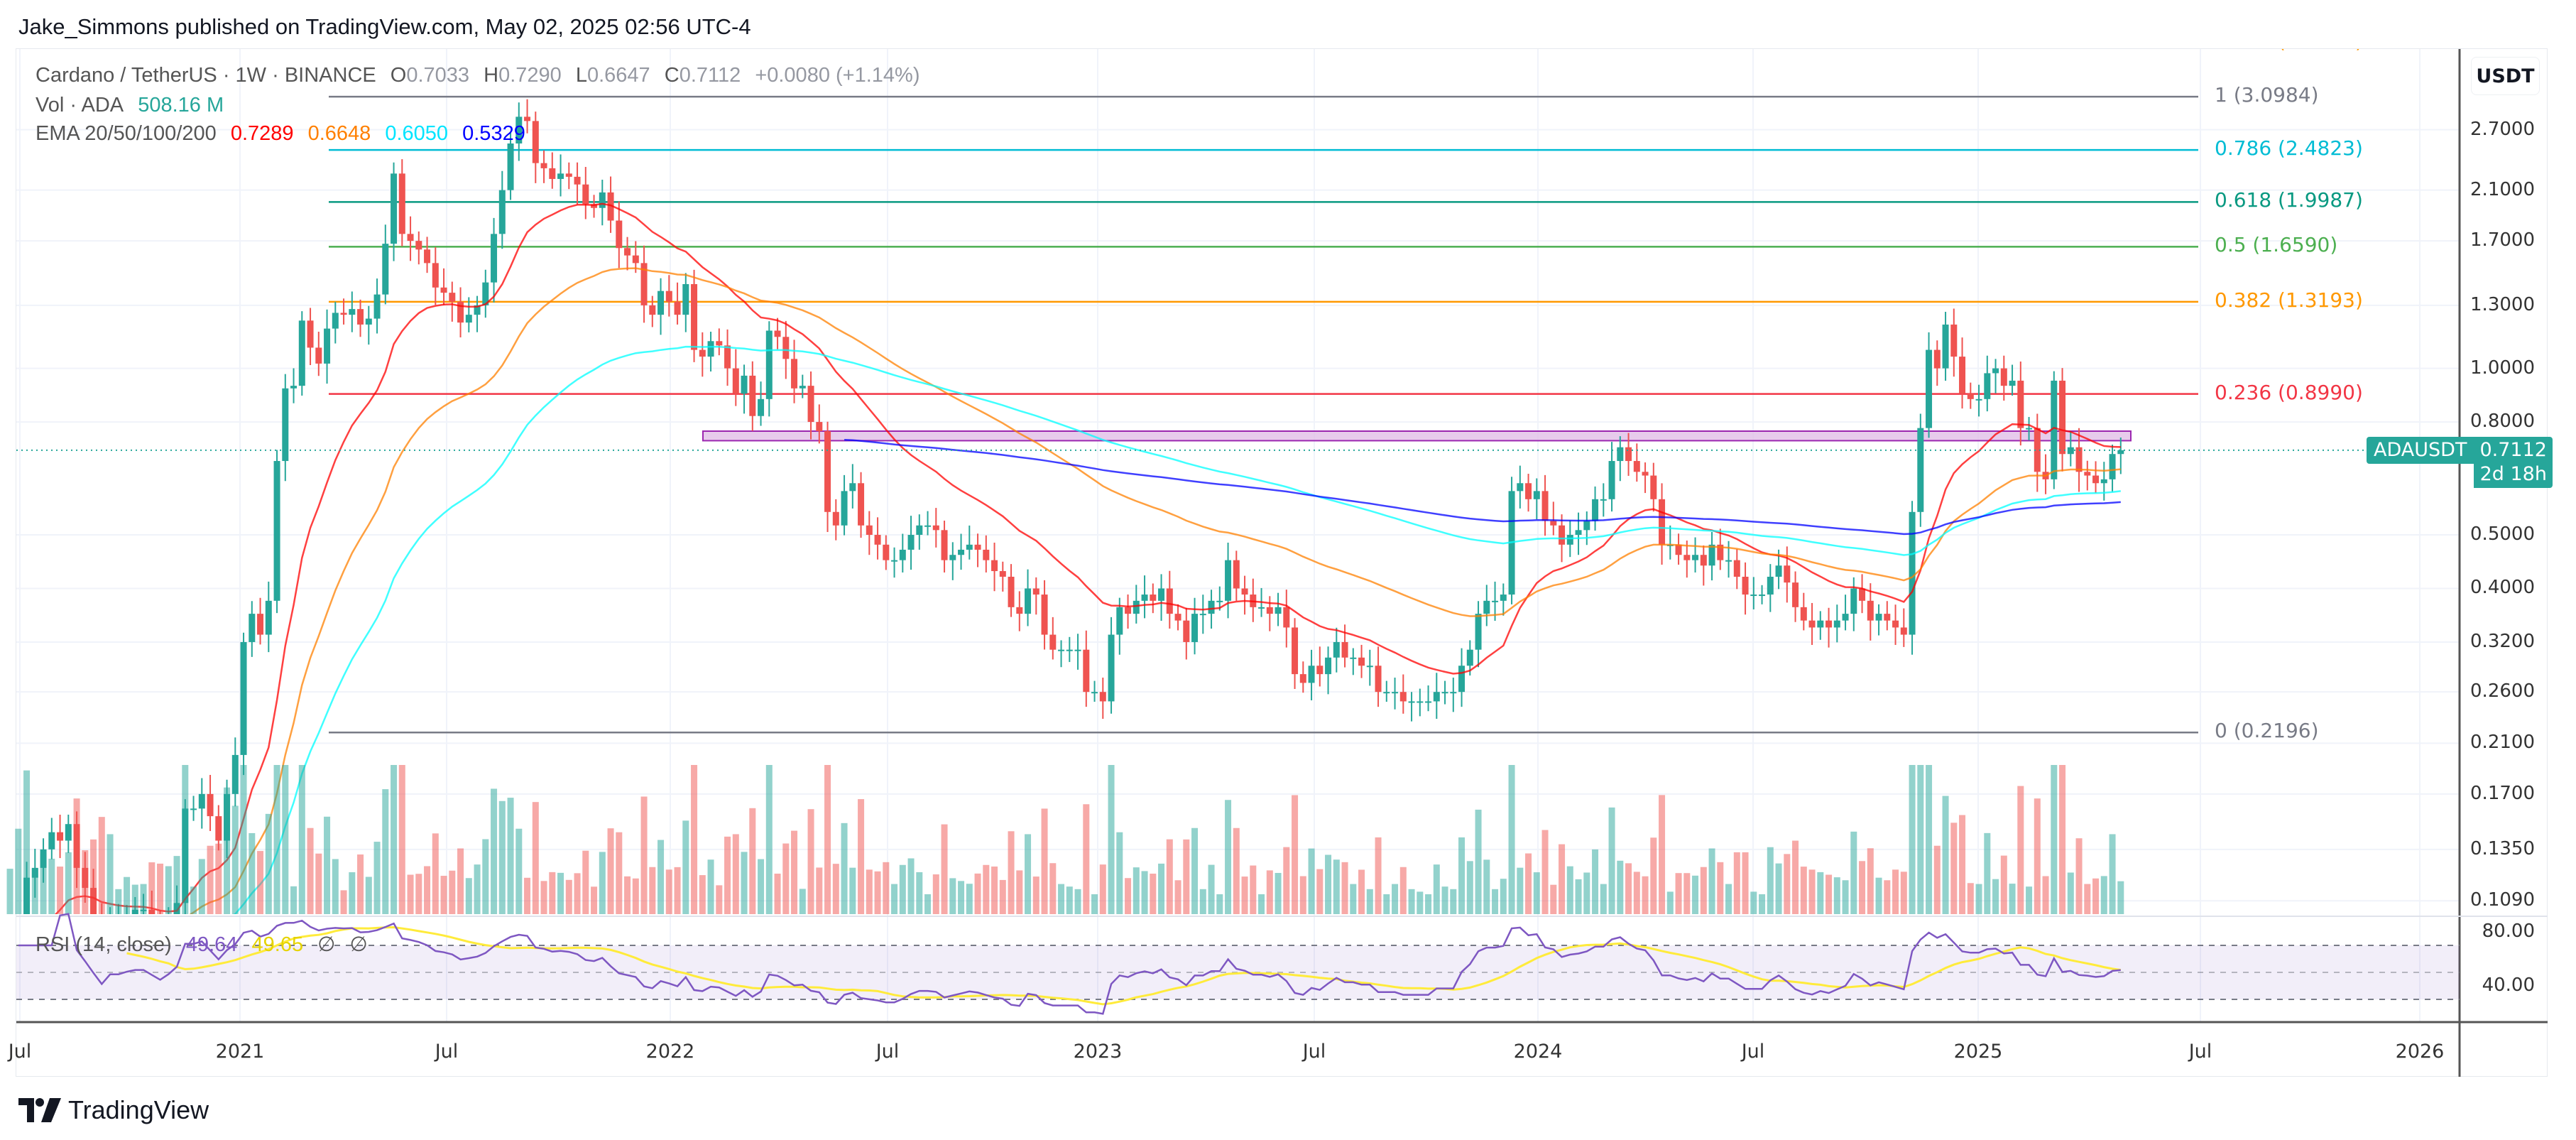 This screenshot has height=1140, width=2576. Describe the element at coordinates (339, 133) in the screenshot. I see `ema50-value: 0.6648` at that location.